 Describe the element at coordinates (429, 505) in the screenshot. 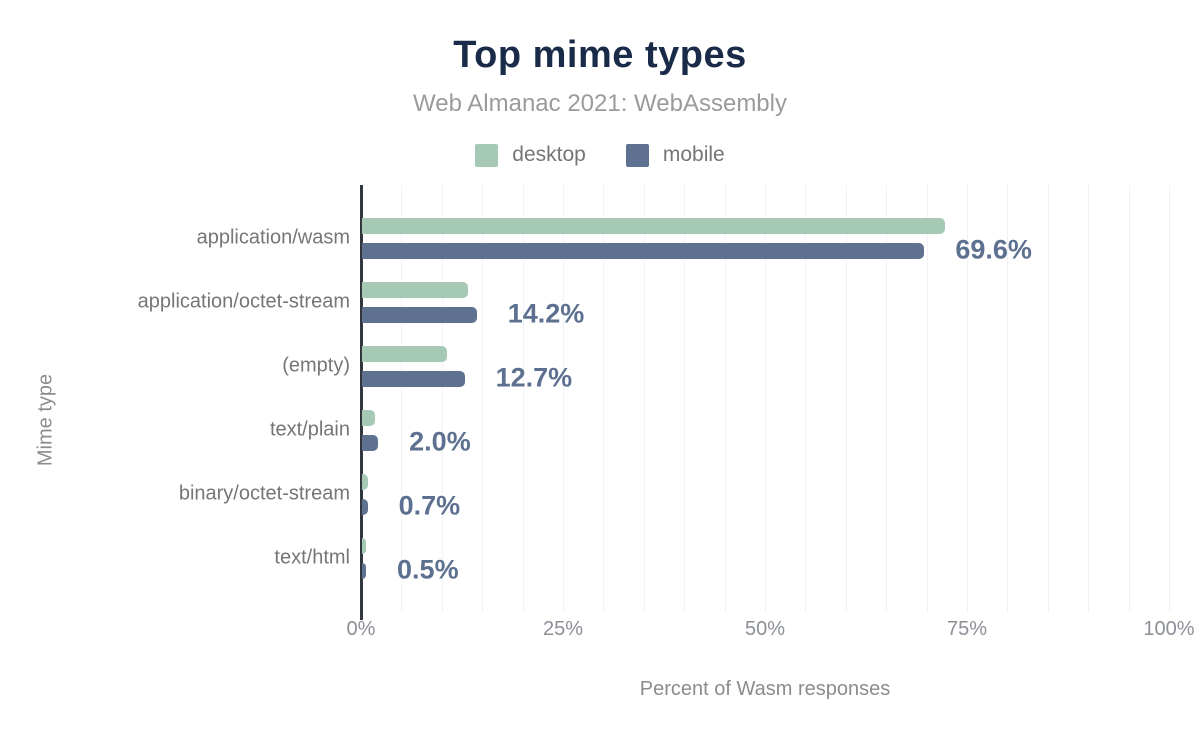

I see `value-label: 0.7%` at that location.